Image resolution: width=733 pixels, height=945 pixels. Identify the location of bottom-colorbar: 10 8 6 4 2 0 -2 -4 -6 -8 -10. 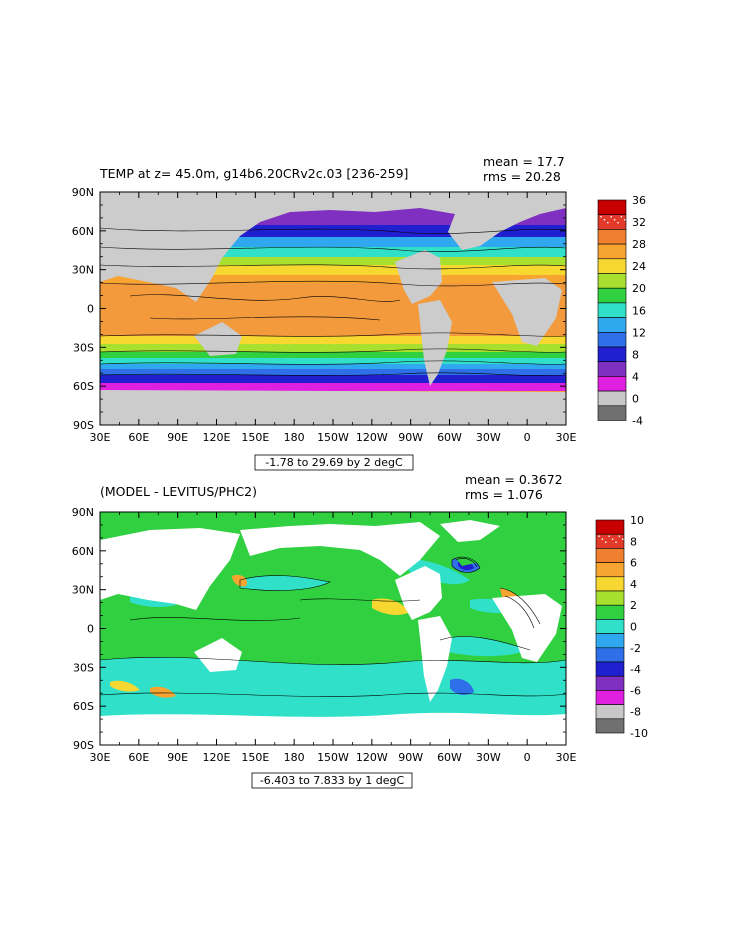
(621, 627).